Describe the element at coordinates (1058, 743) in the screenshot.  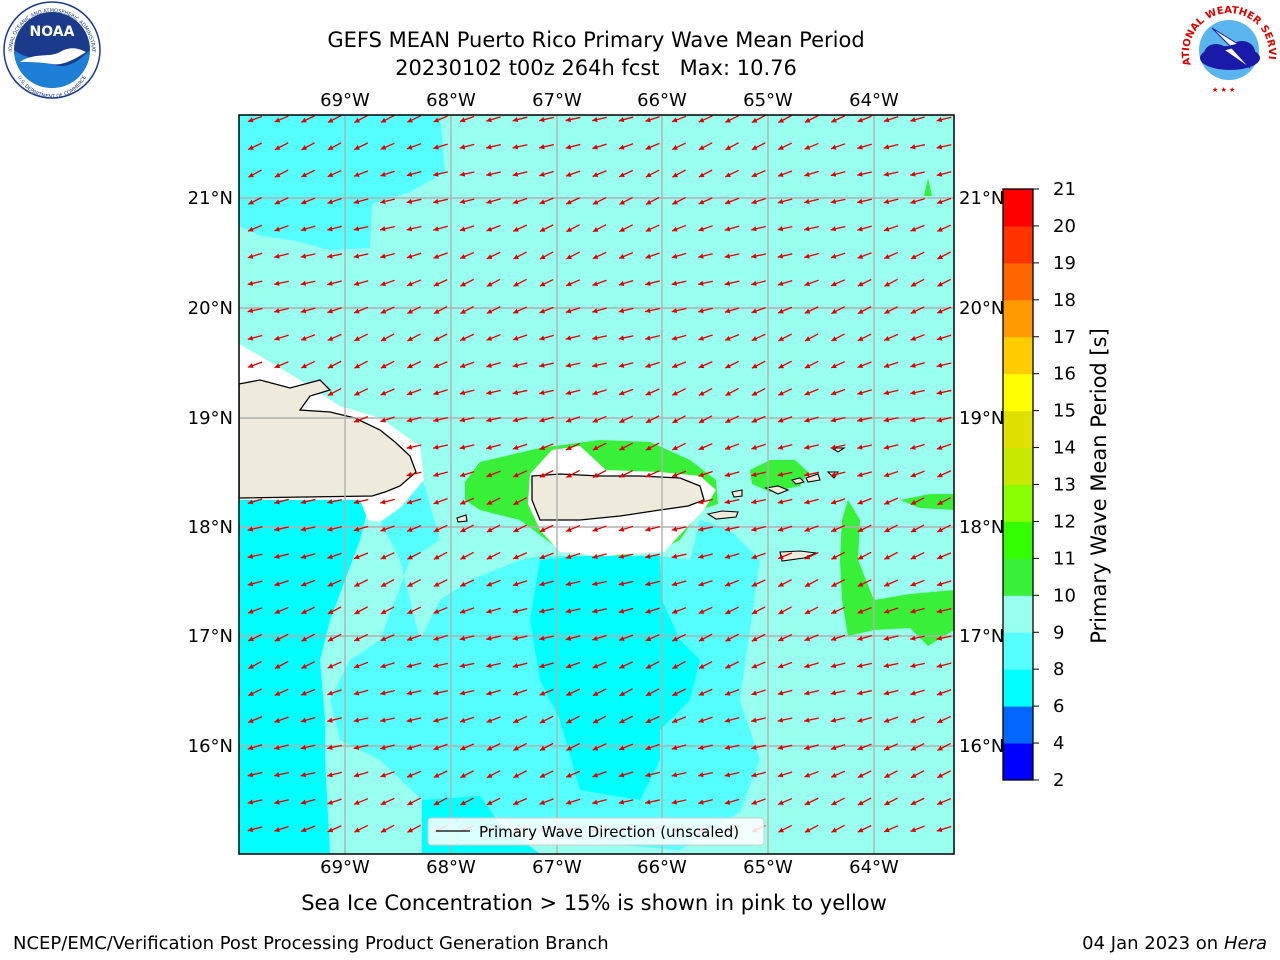
I see `colorbar-tick-label: 4` at that location.